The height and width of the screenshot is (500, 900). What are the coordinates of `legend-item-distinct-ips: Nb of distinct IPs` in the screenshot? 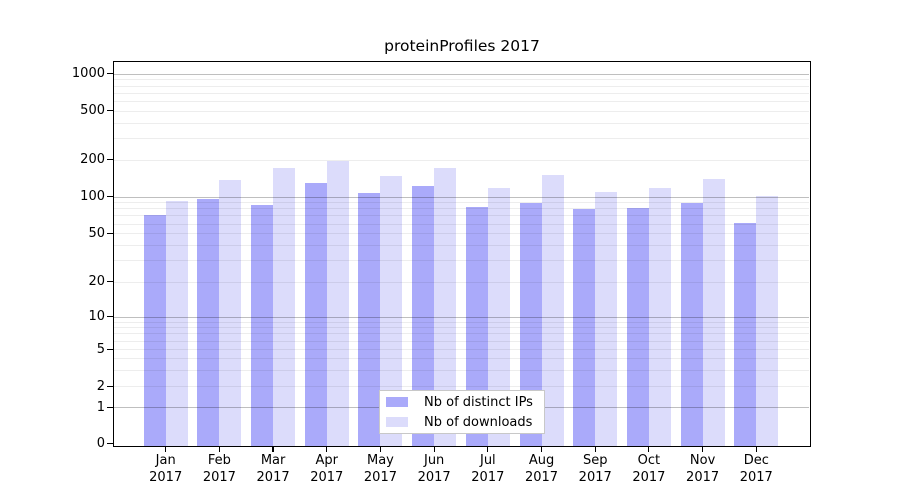 It's located at (465, 402).